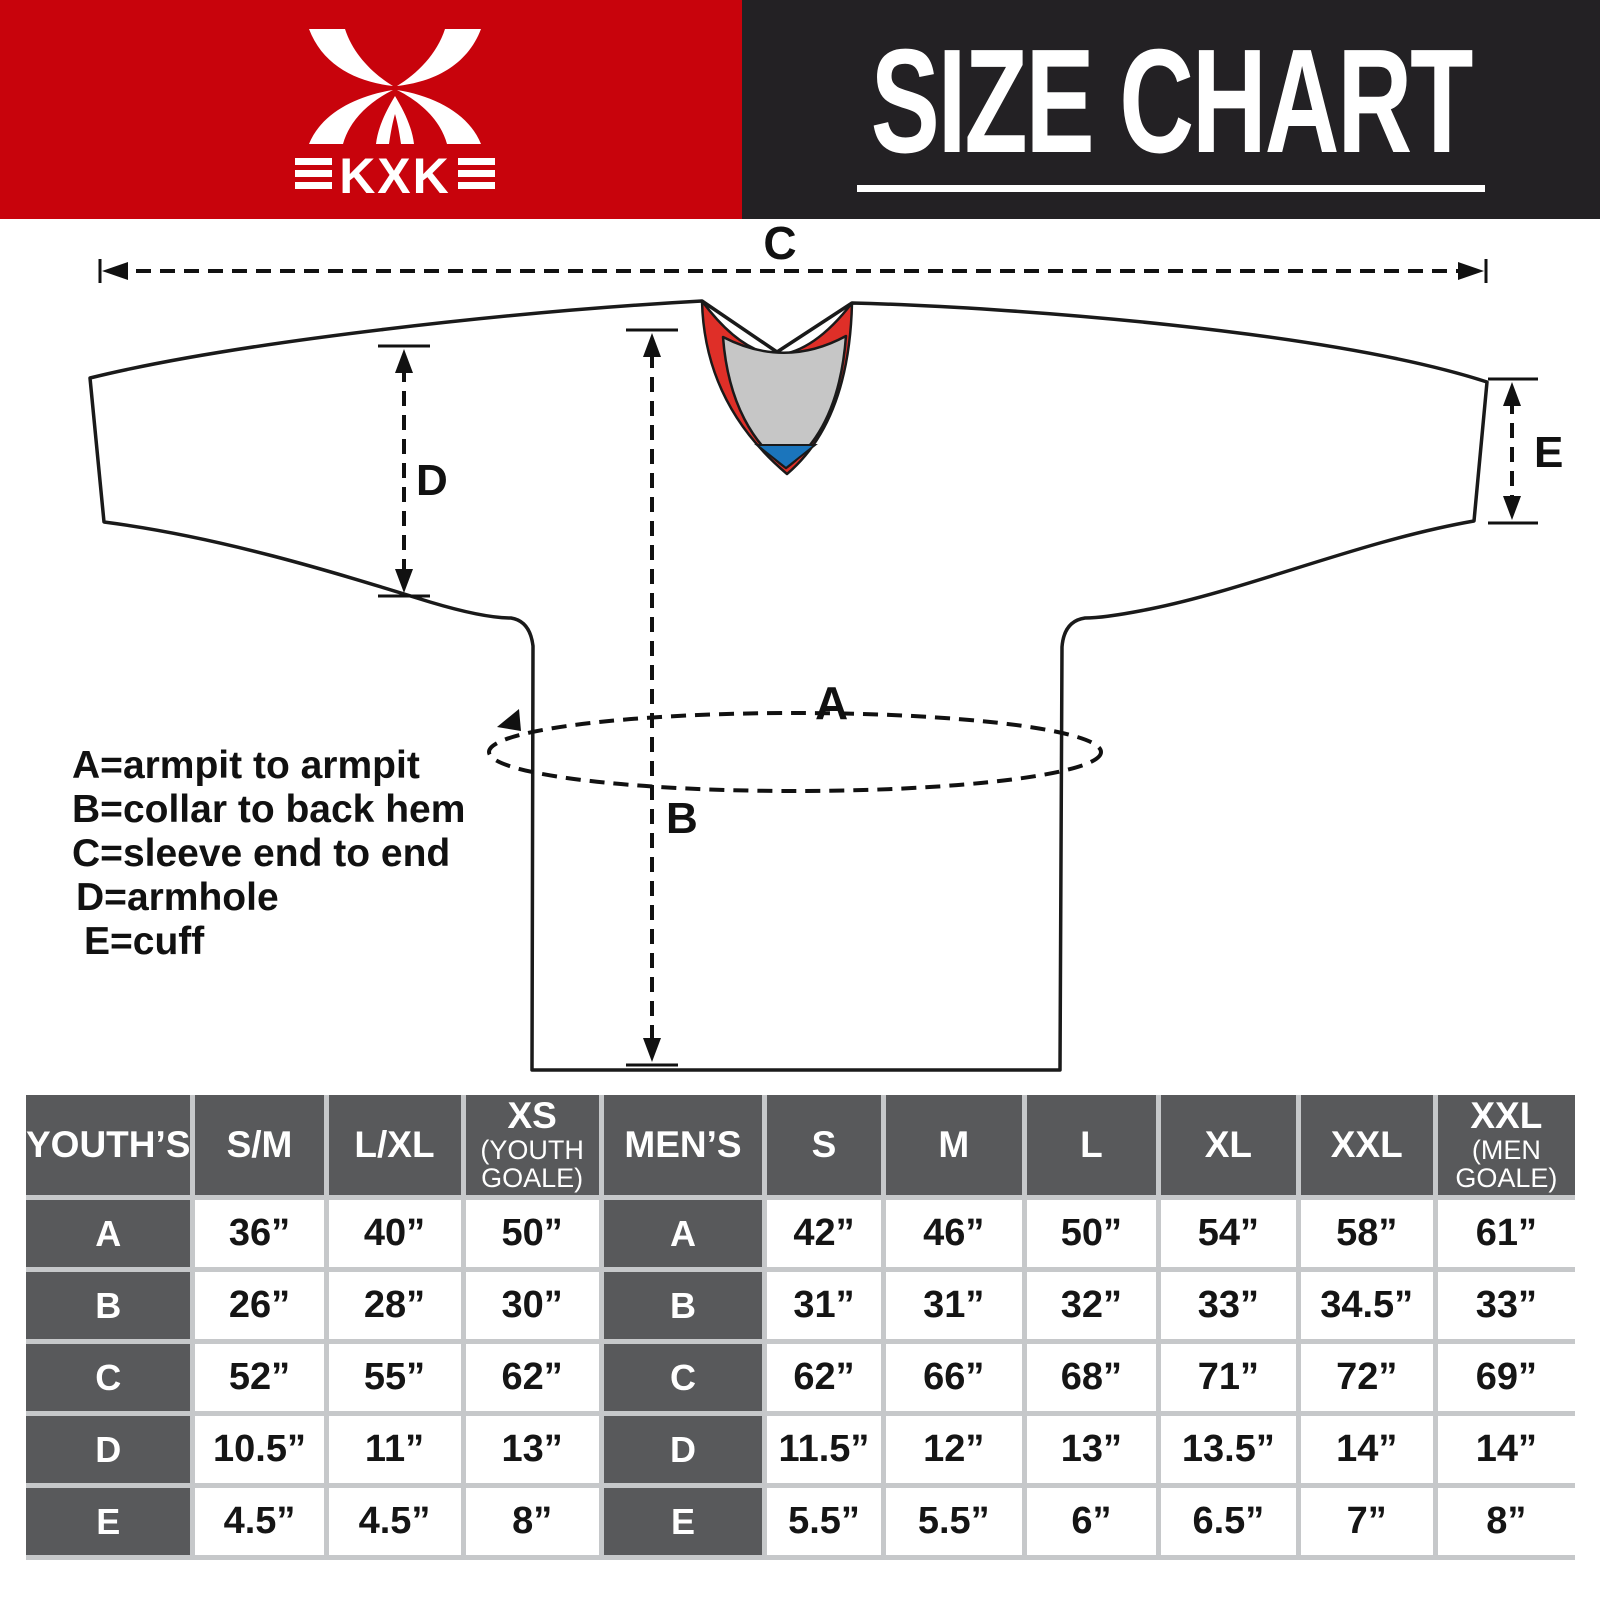 The image size is (1600, 1600). Describe the element at coordinates (144, 941) in the screenshot. I see `legend-line-e: E=cuff` at that location.